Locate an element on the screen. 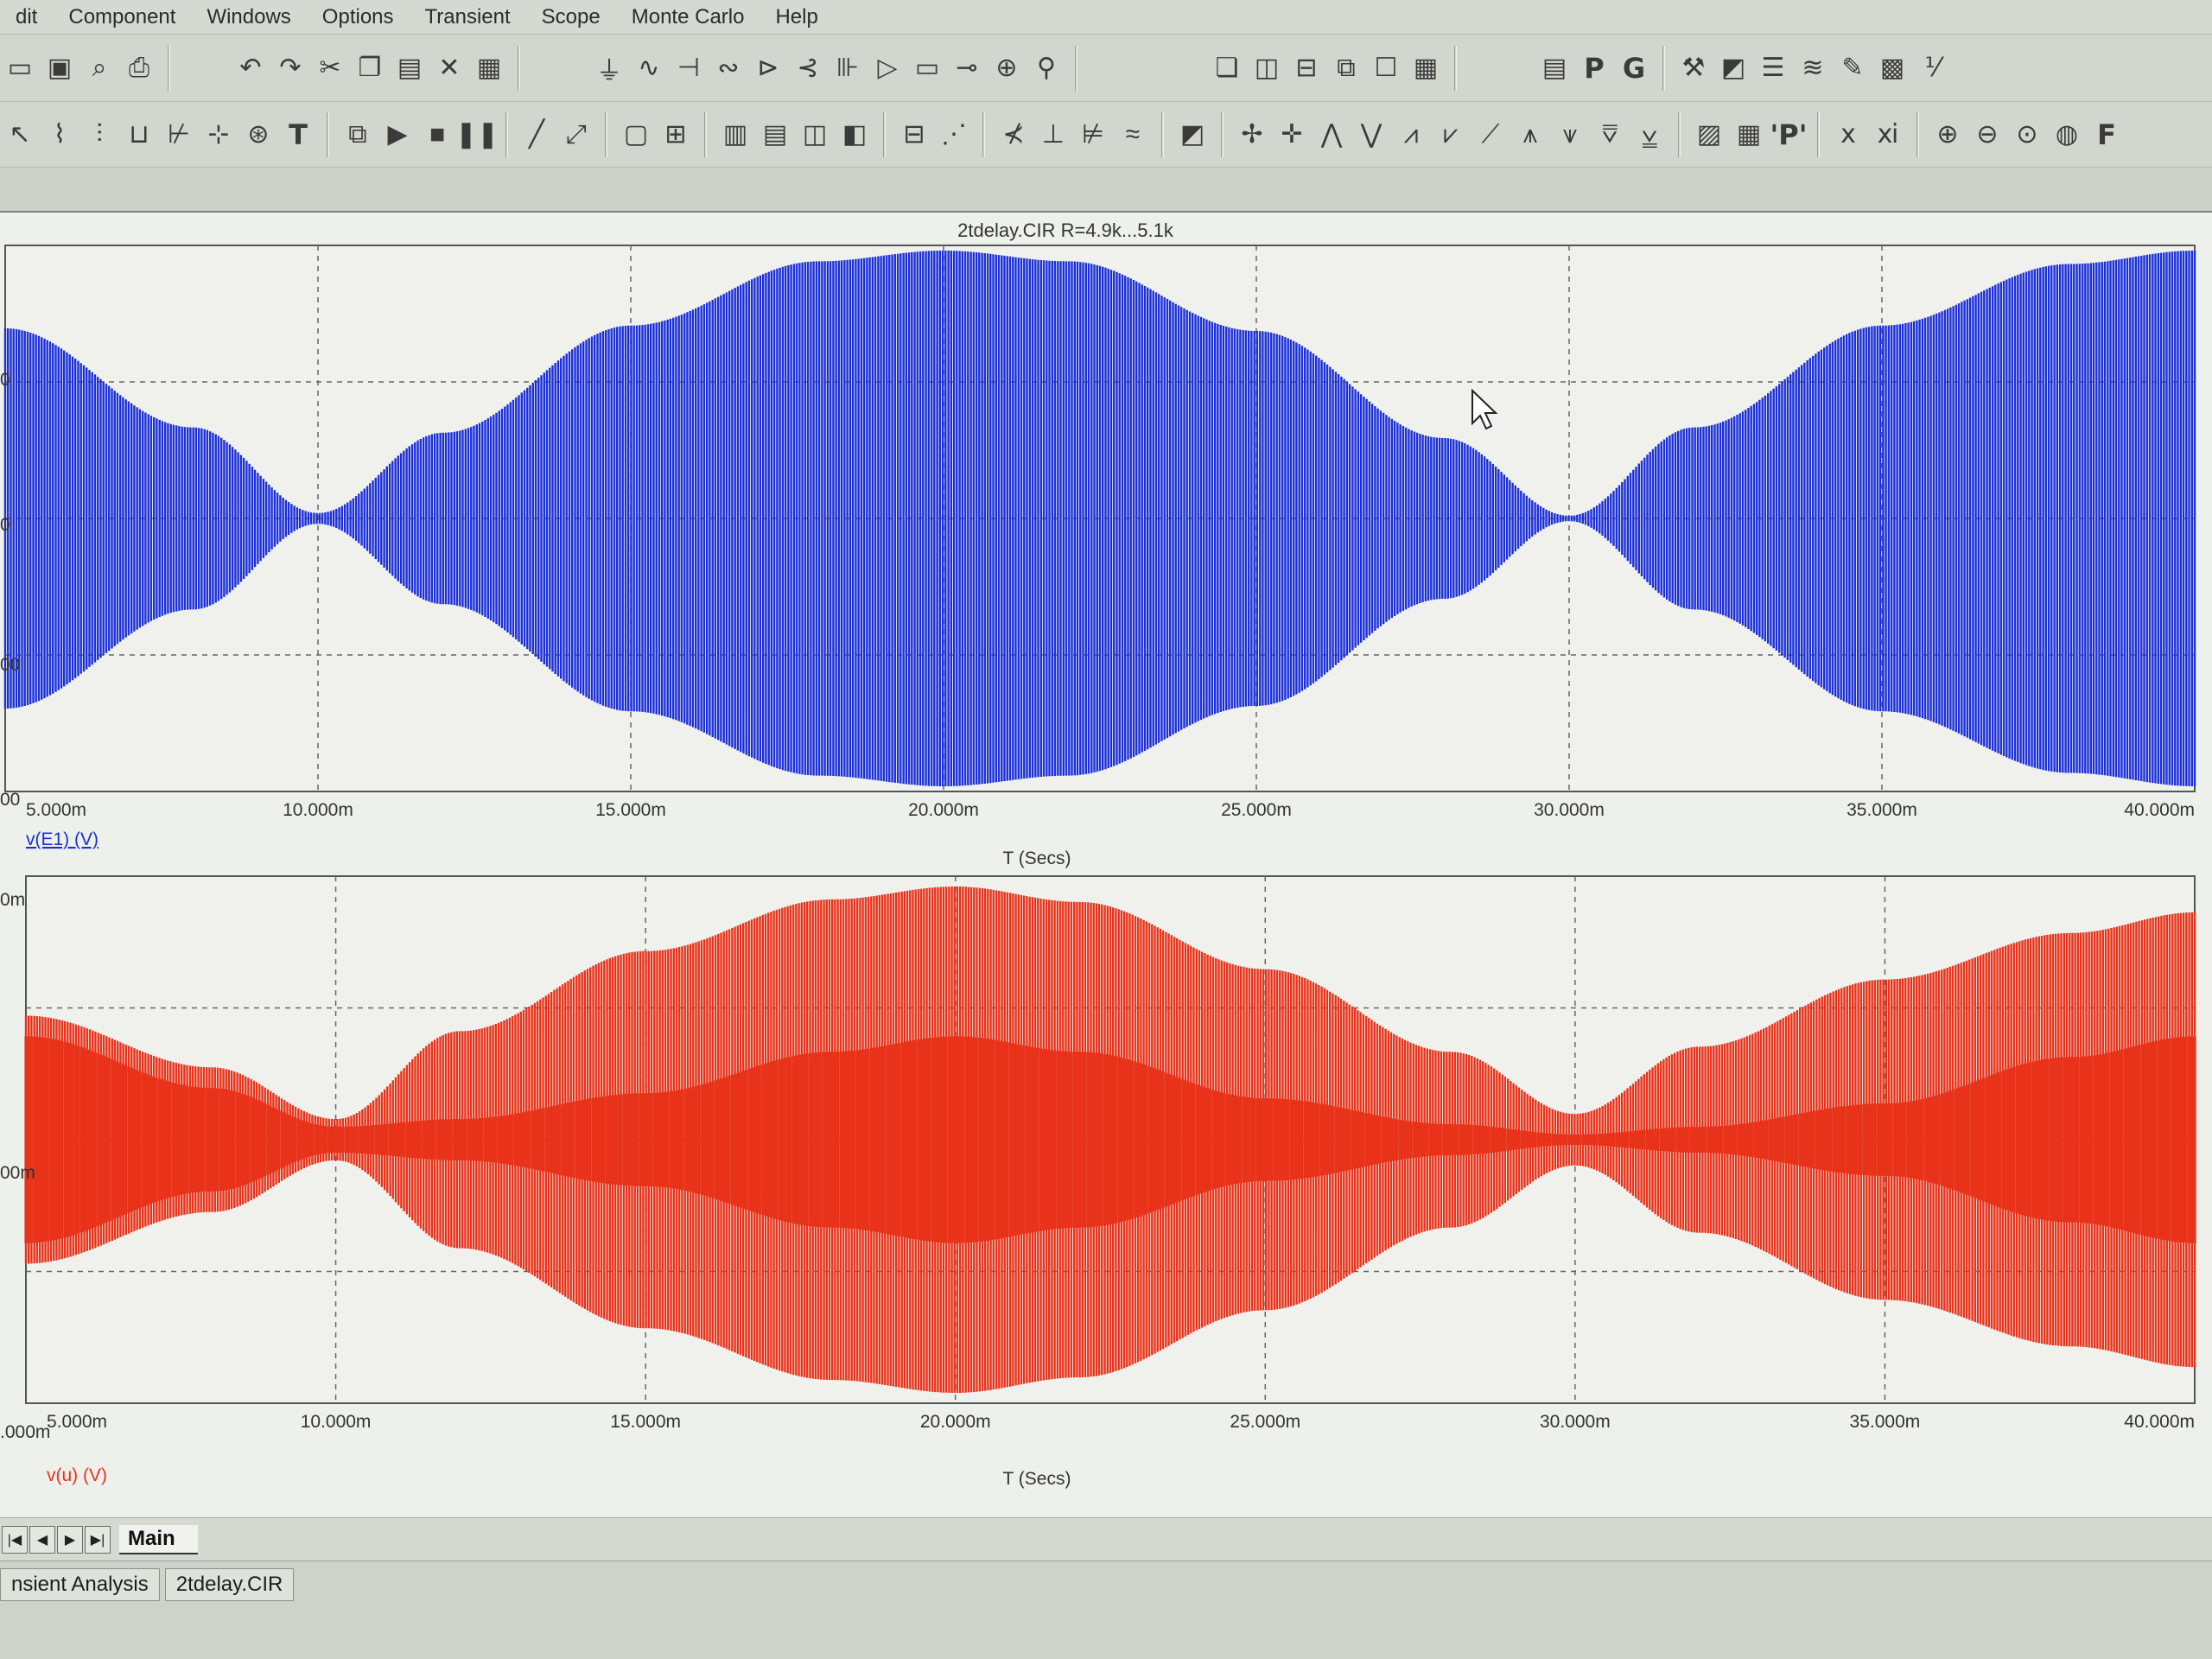 This screenshot has height=1659, width=2212. copy-icon: ❐ is located at coordinates (370, 68).